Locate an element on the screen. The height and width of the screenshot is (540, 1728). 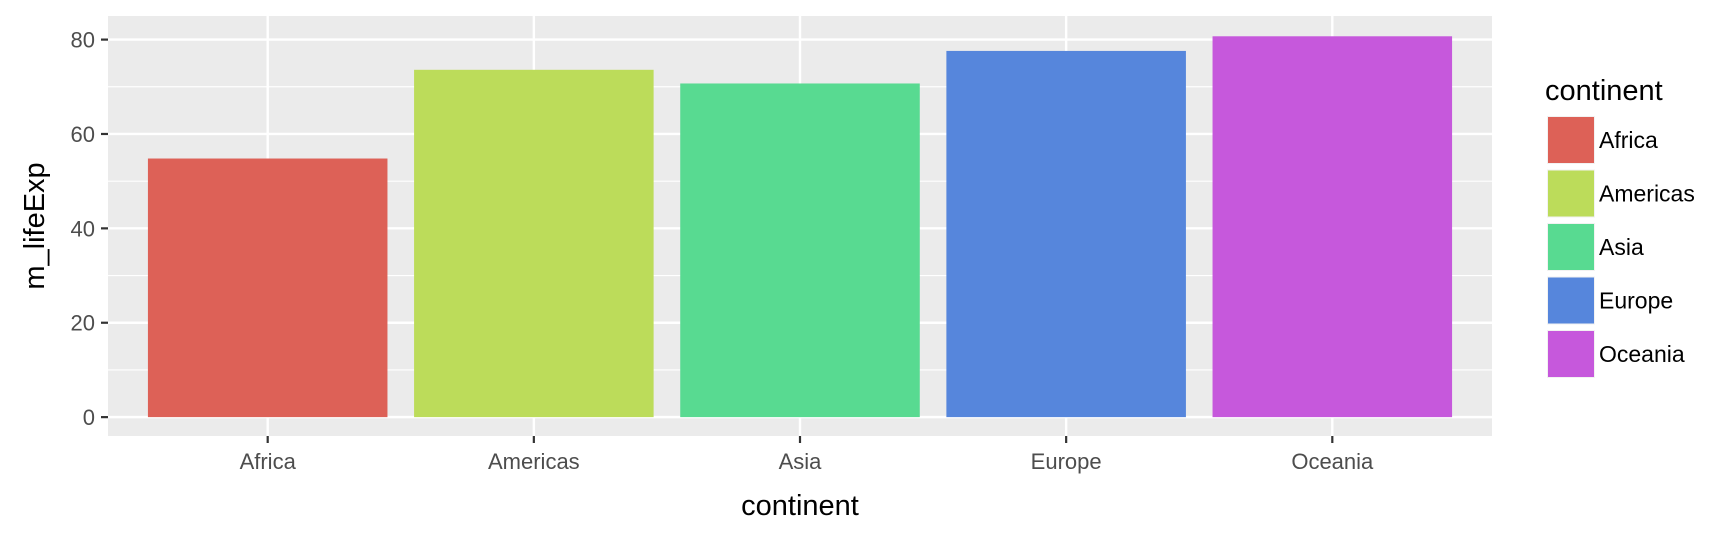
legend-label-americas: Americas is located at coordinates (1647, 194).